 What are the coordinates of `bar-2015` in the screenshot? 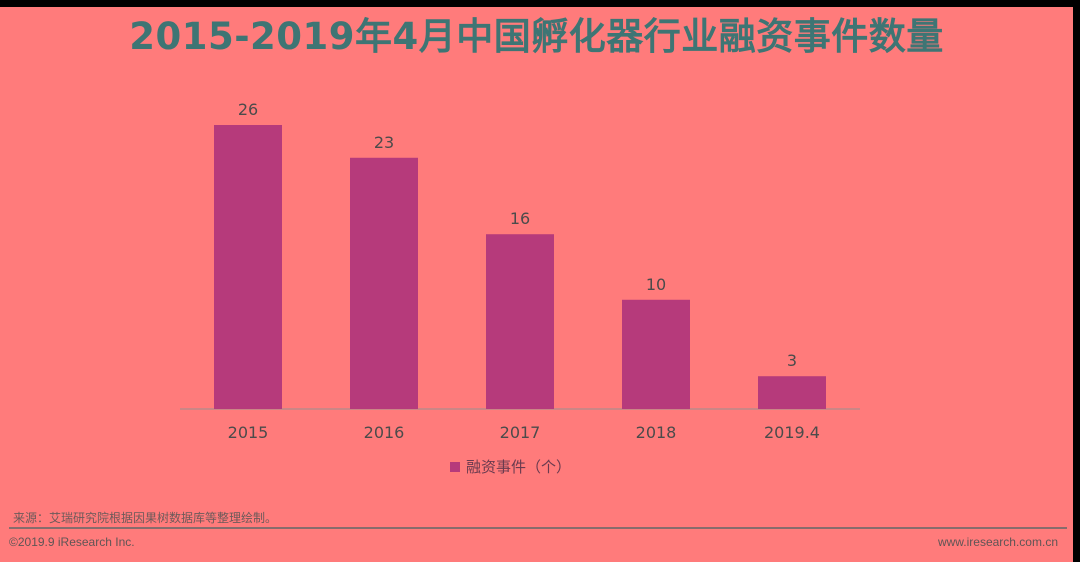 It's located at (248, 267).